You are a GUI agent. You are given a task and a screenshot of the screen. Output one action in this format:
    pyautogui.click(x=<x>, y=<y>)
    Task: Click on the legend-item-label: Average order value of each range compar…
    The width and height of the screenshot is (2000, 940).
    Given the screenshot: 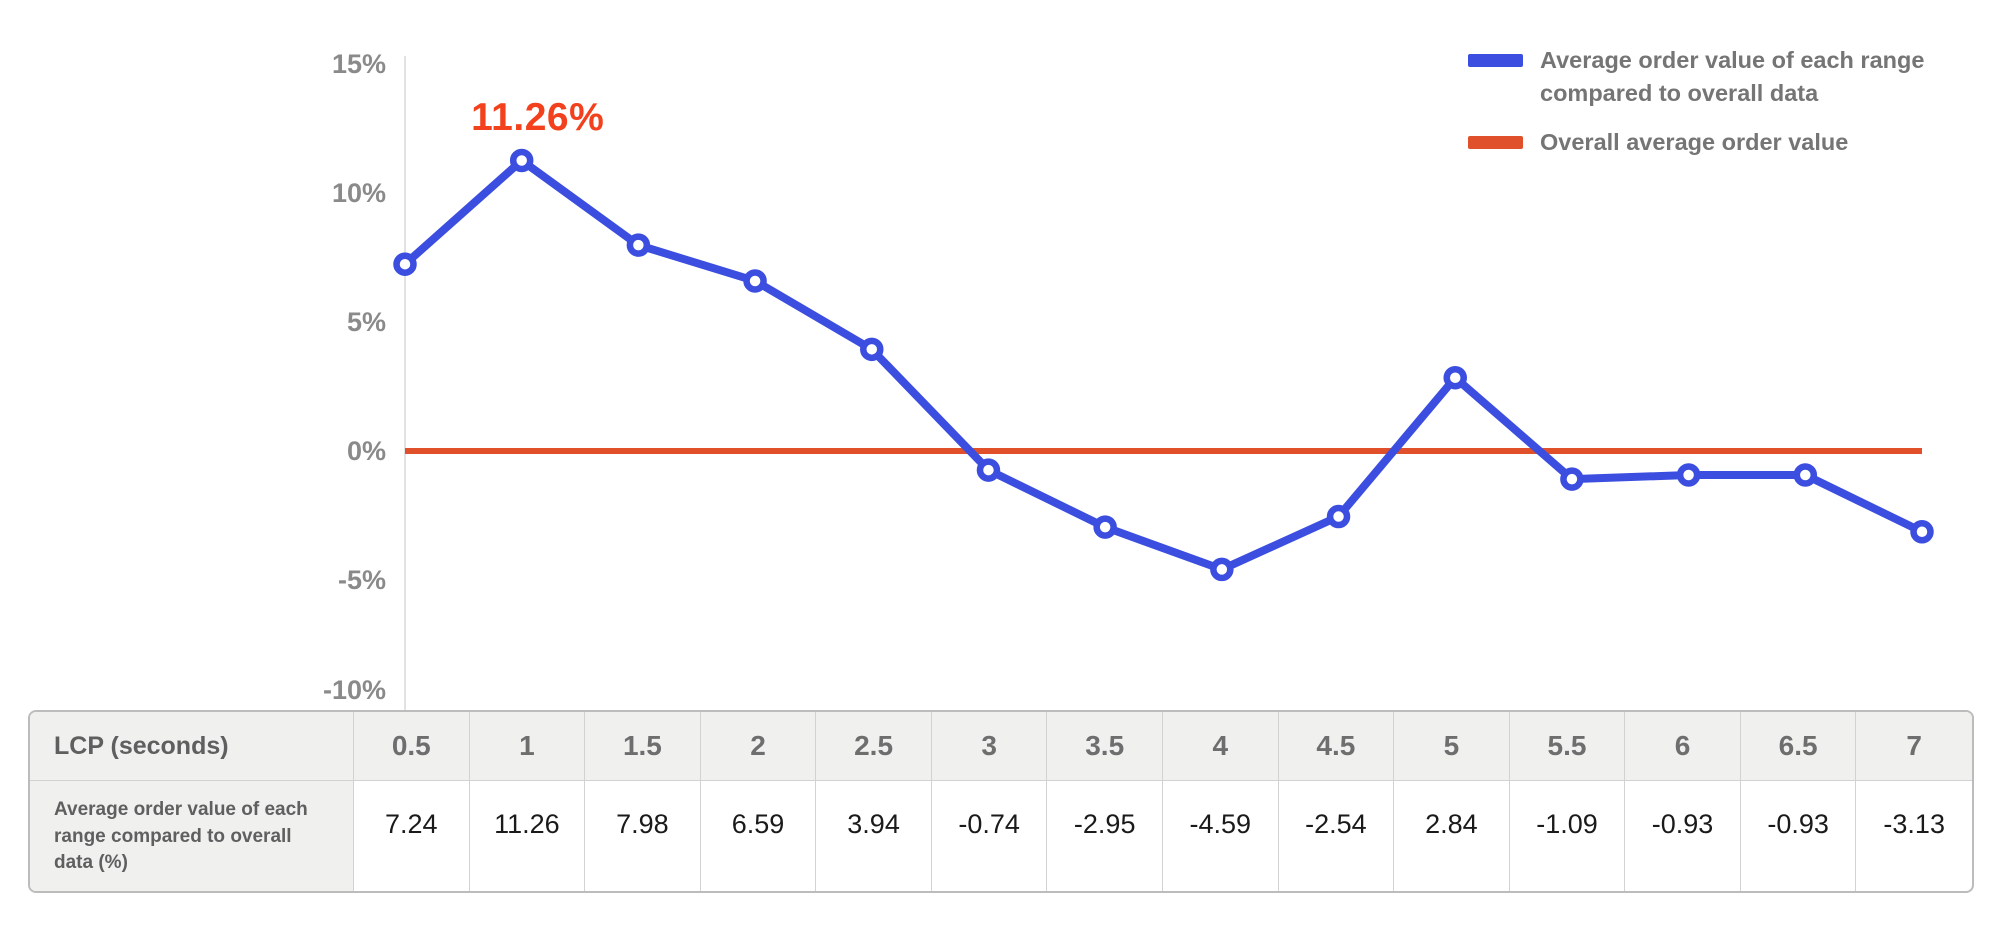 What is the action you would take?
    pyautogui.click(x=1732, y=77)
    